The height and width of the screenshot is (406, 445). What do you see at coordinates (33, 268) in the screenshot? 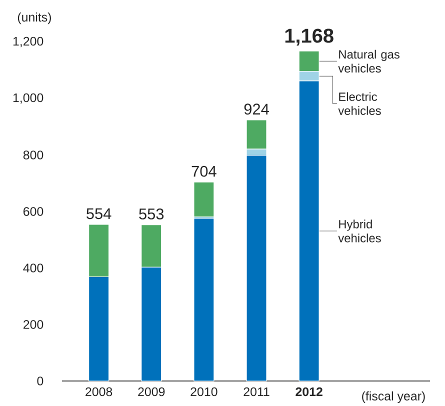
I see `y-tick-label: 400` at bounding box center [33, 268].